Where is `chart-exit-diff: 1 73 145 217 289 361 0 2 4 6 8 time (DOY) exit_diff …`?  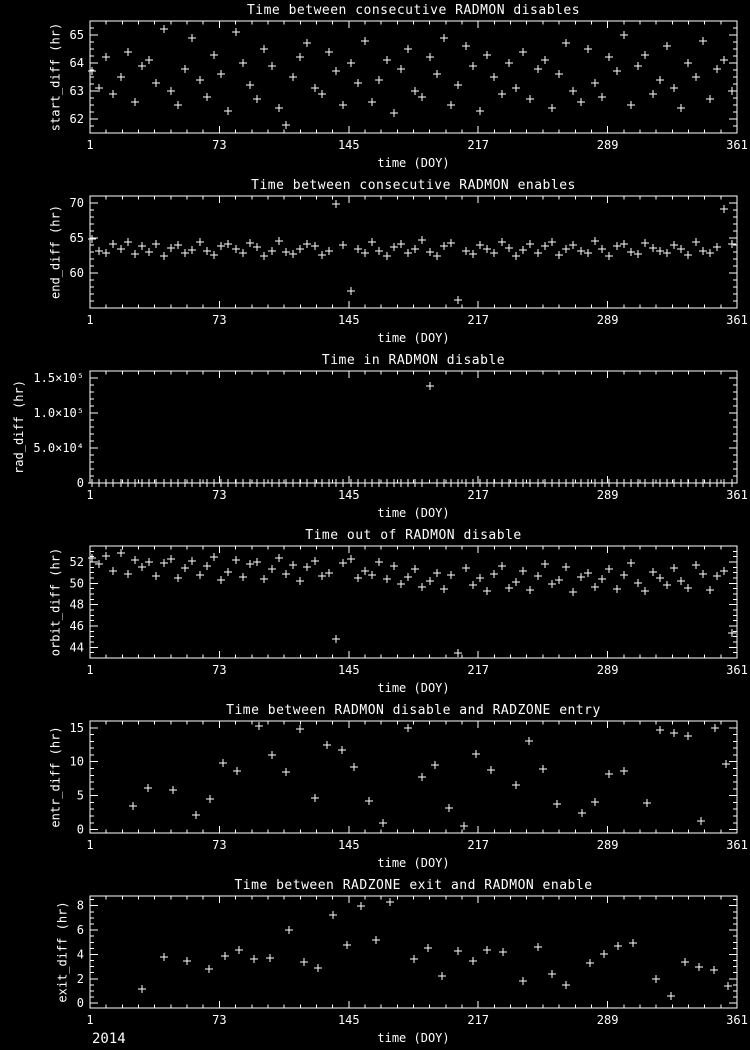 chart-exit-diff: 1 73 145 217 289 361 0 2 4 6 8 time (DOY) exit_diff … is located at coordinates (402, 970).